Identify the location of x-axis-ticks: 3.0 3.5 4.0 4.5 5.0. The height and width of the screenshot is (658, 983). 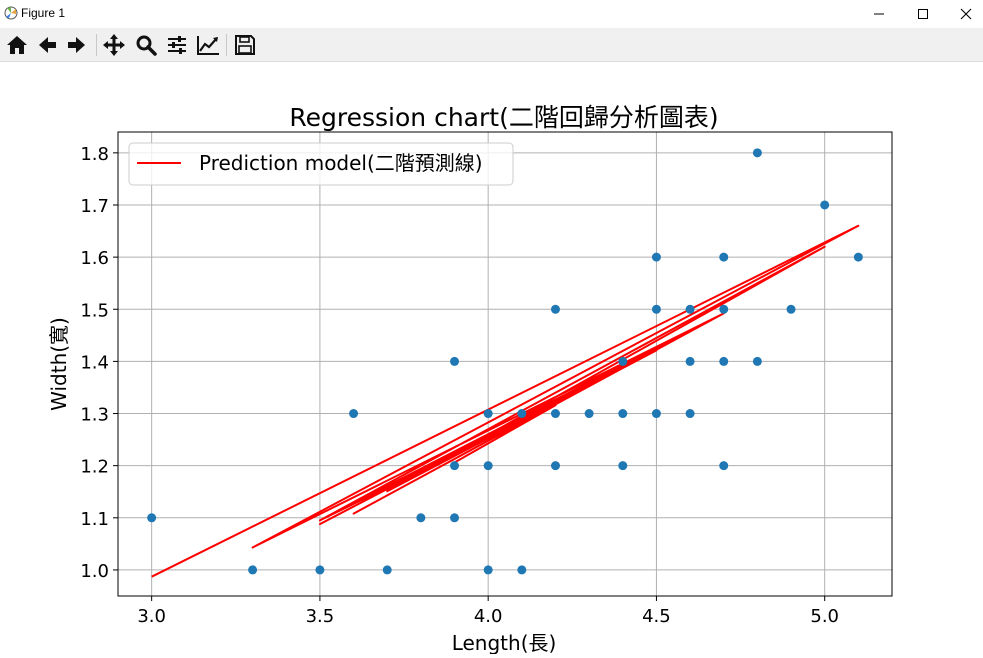
(488, 611).